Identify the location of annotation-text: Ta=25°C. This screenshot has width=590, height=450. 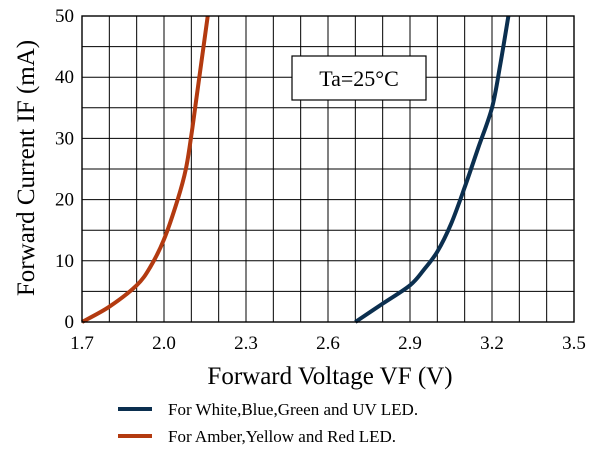
(359, 78).